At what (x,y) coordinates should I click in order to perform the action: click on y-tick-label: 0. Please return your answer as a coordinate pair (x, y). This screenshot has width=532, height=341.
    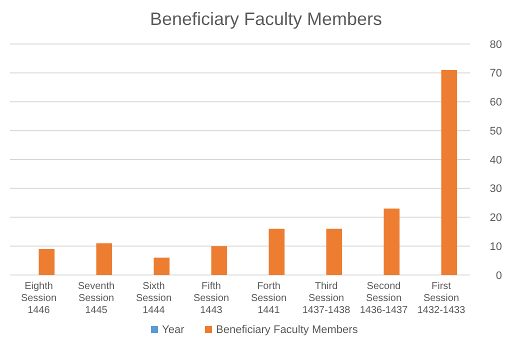
    Looking at the image, I should click on (499, 276).